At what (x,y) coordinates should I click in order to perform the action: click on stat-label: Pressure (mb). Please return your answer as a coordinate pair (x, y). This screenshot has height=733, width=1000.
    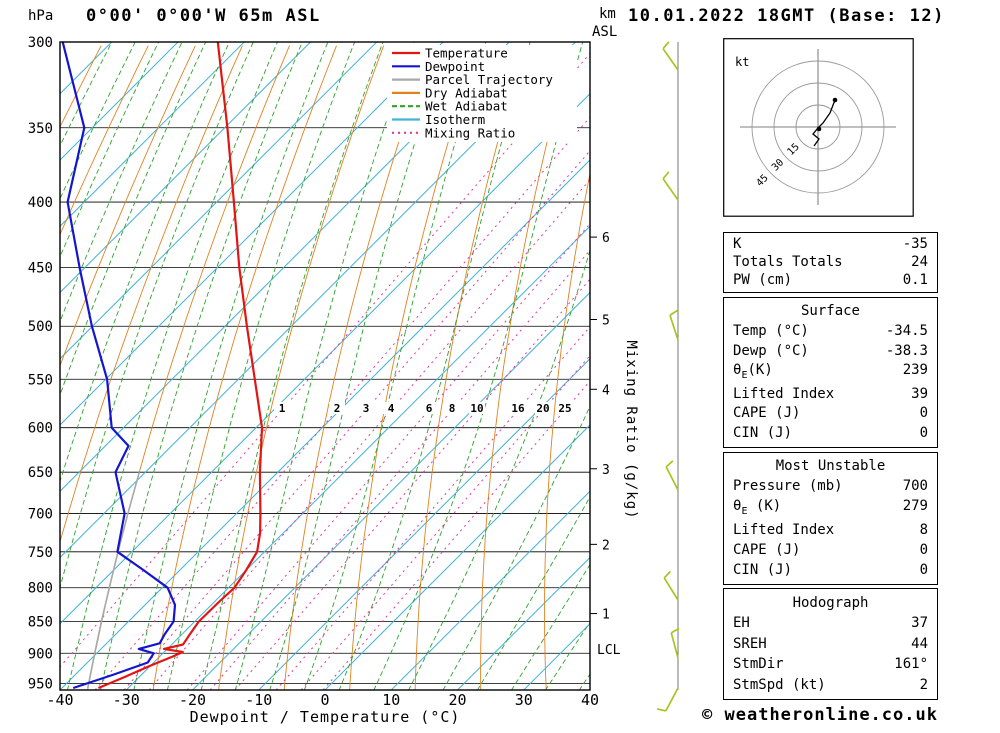
    Looking at the image, I should click on (788, 486).